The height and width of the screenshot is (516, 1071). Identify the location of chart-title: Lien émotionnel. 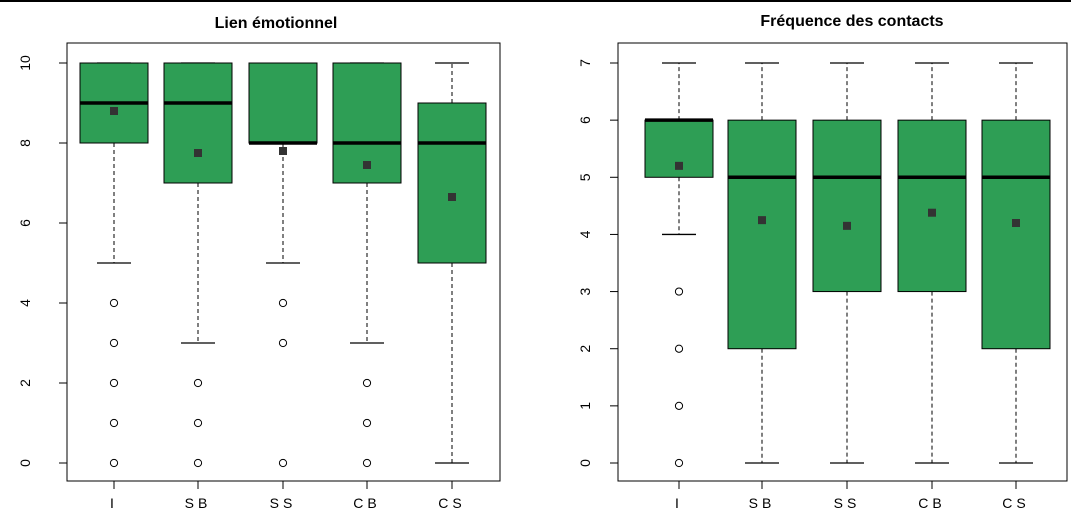
(276, 23).